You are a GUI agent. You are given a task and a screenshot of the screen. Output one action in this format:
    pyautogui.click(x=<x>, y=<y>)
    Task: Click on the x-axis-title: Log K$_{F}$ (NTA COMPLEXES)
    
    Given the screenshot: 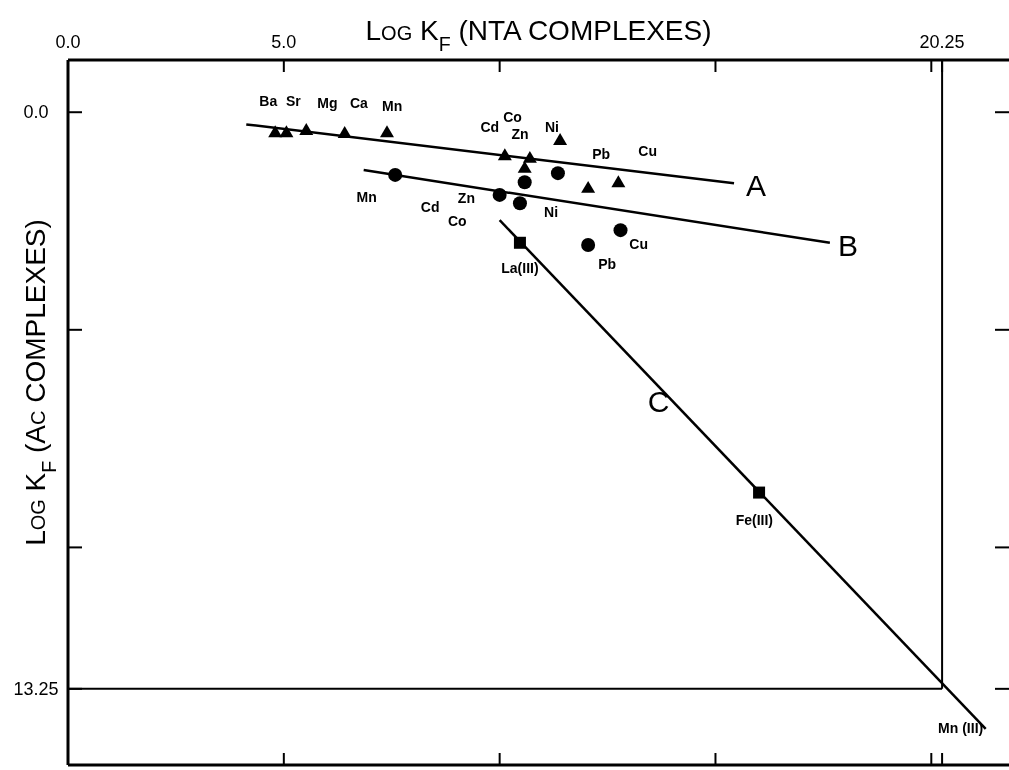 What is the action you would take?
    pyautogui.click(x=538, y=35)
    